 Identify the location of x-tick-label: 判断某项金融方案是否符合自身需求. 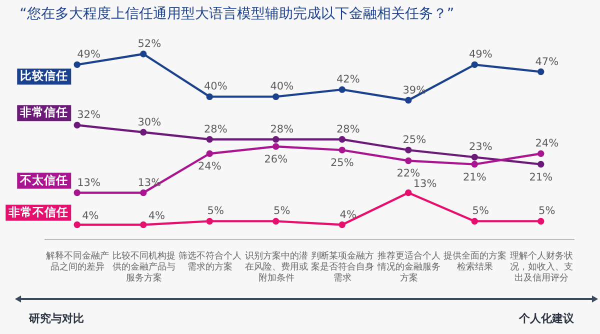
(342, 267).